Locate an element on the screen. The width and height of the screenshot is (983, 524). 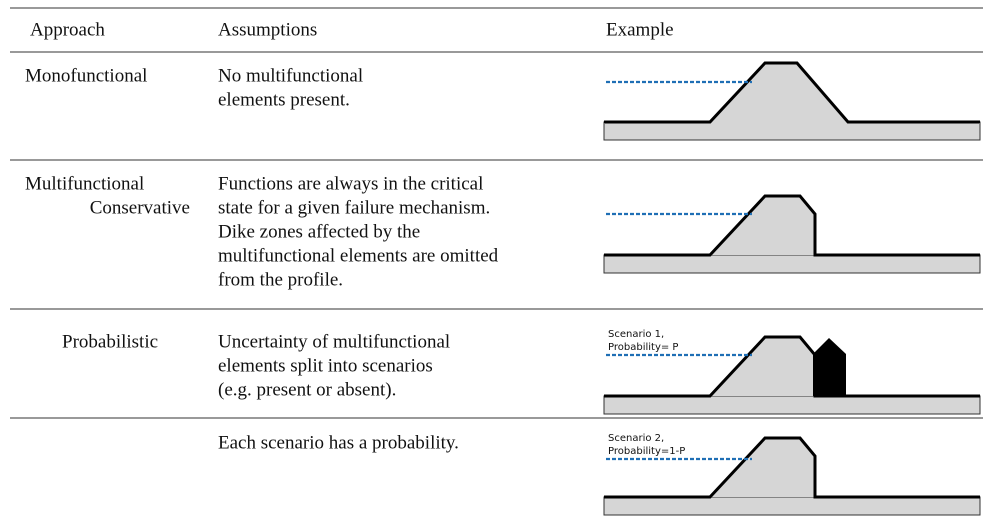
assumption: state for a given failure mechanism. is located at coordinates (354, 207).